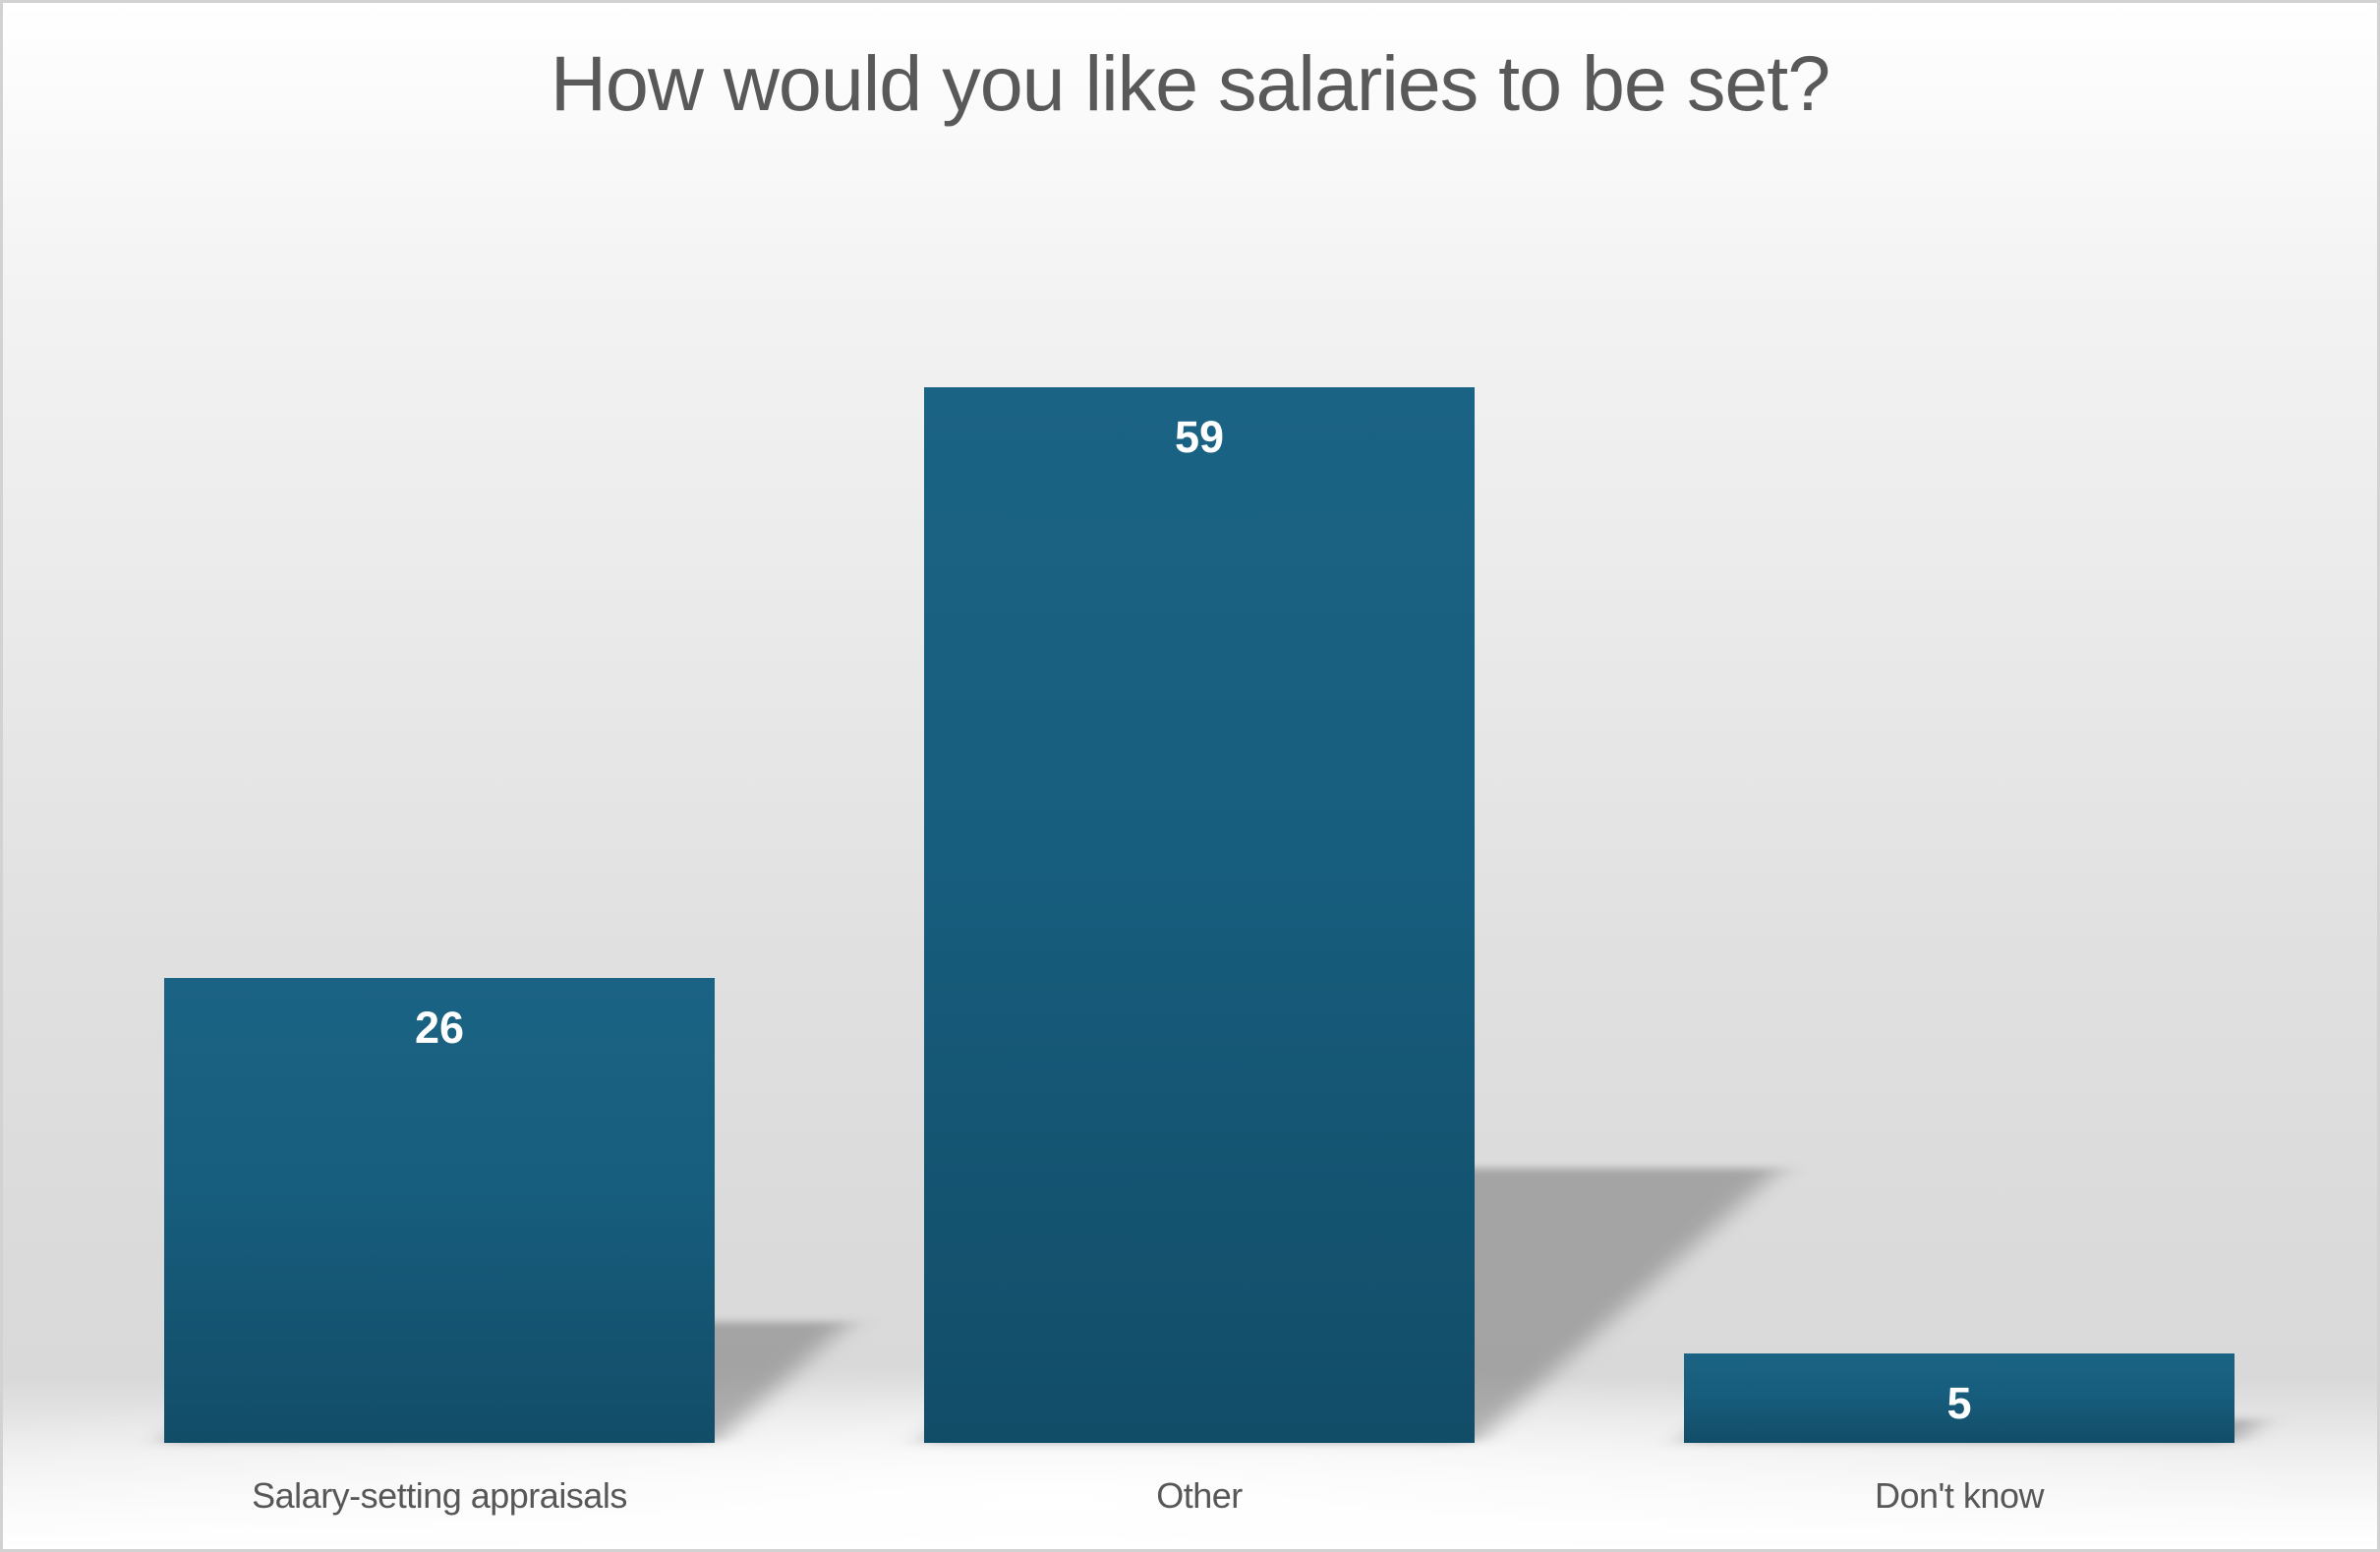 The width and height of the screenshot is (2380, 1552). Describe the element at coordinates (439, 1028) in the screenshot. I see `value-label-salary-setting-appraisals: 26` at that location.